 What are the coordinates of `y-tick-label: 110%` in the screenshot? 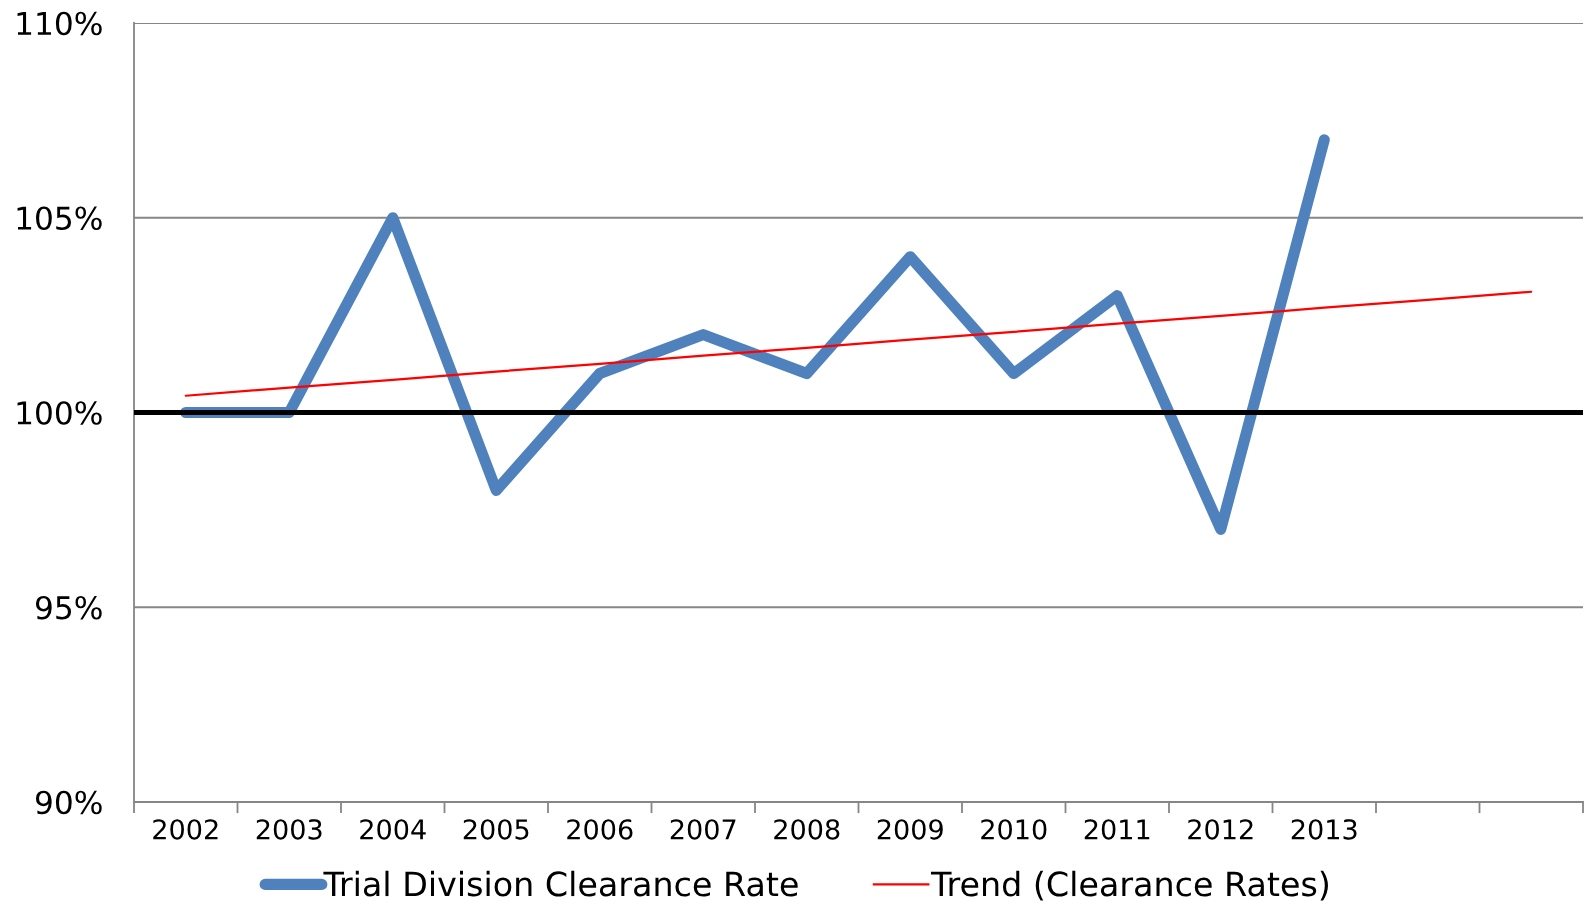 It's located at (59, 23).